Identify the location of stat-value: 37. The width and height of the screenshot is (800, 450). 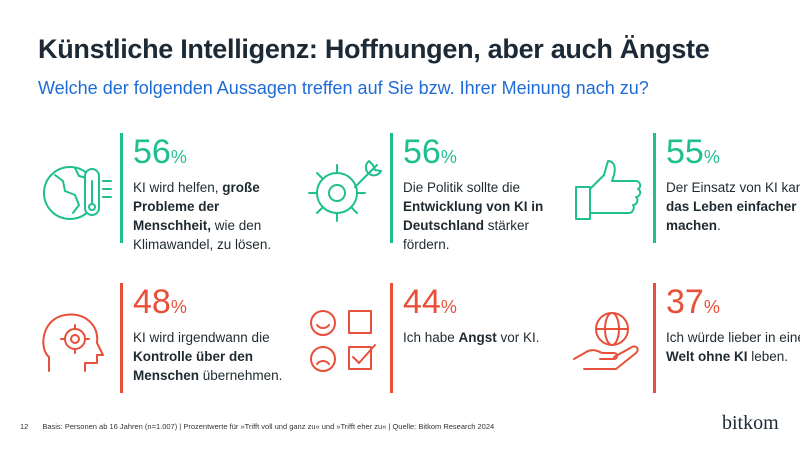
(685, 302).